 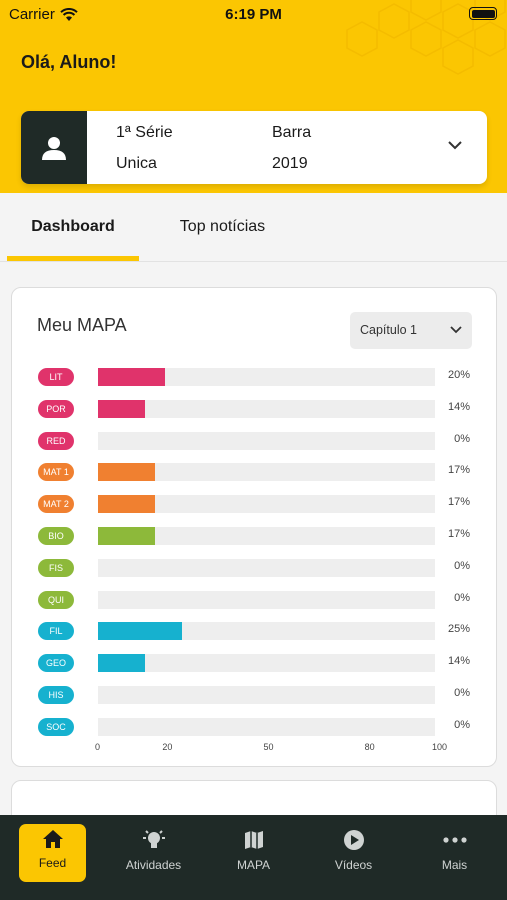 What do you see at coordinates (167, 747) in the screenshot?
I see `x-tick-label: 20` at bounding box center [167, 747].